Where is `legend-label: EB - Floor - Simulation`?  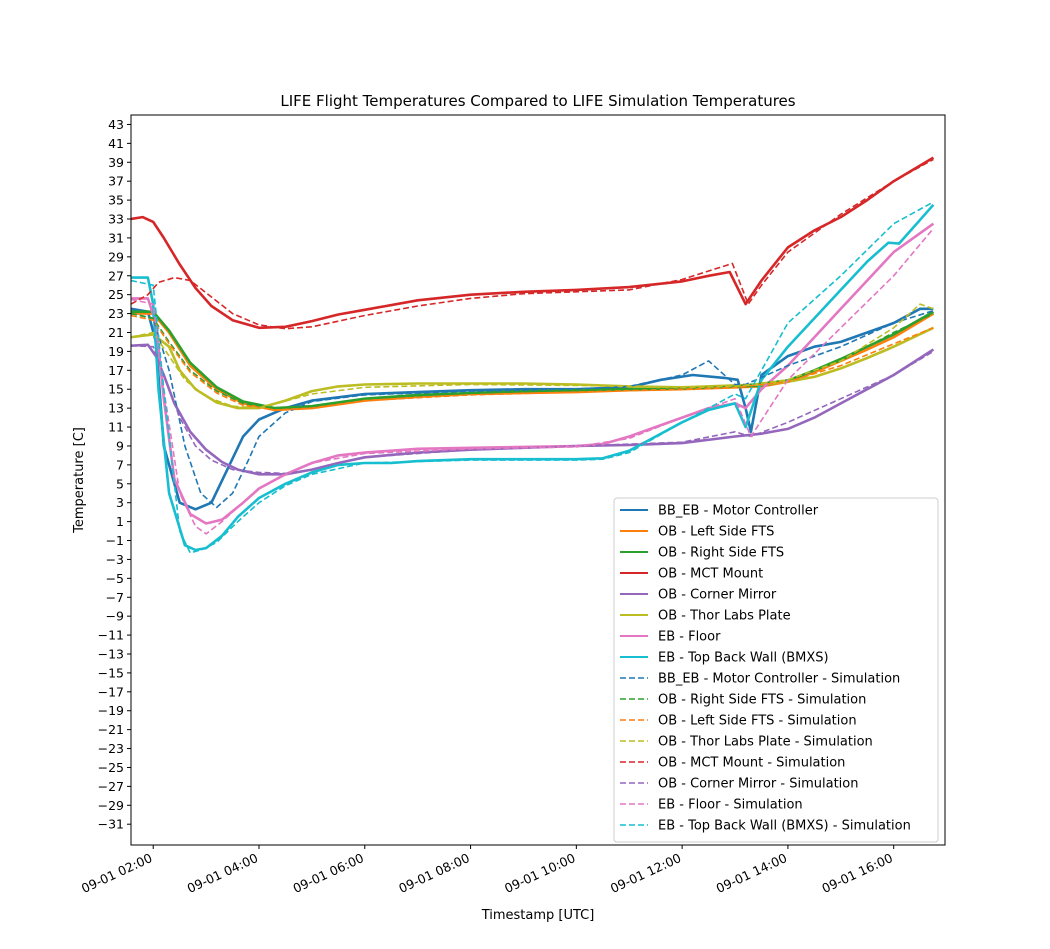 legend-label: EB - Floor - Simulation is located at coordinates (730, 805).